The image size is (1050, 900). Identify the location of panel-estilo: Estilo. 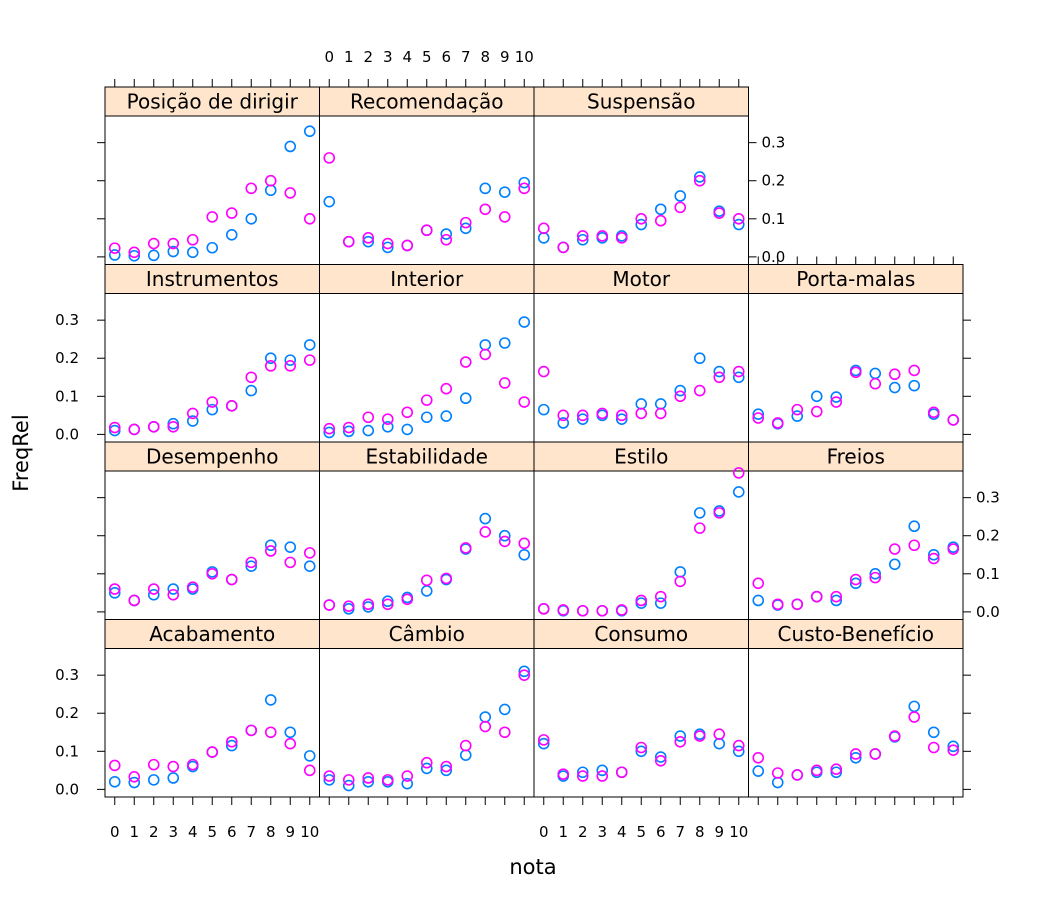
(641, 530).